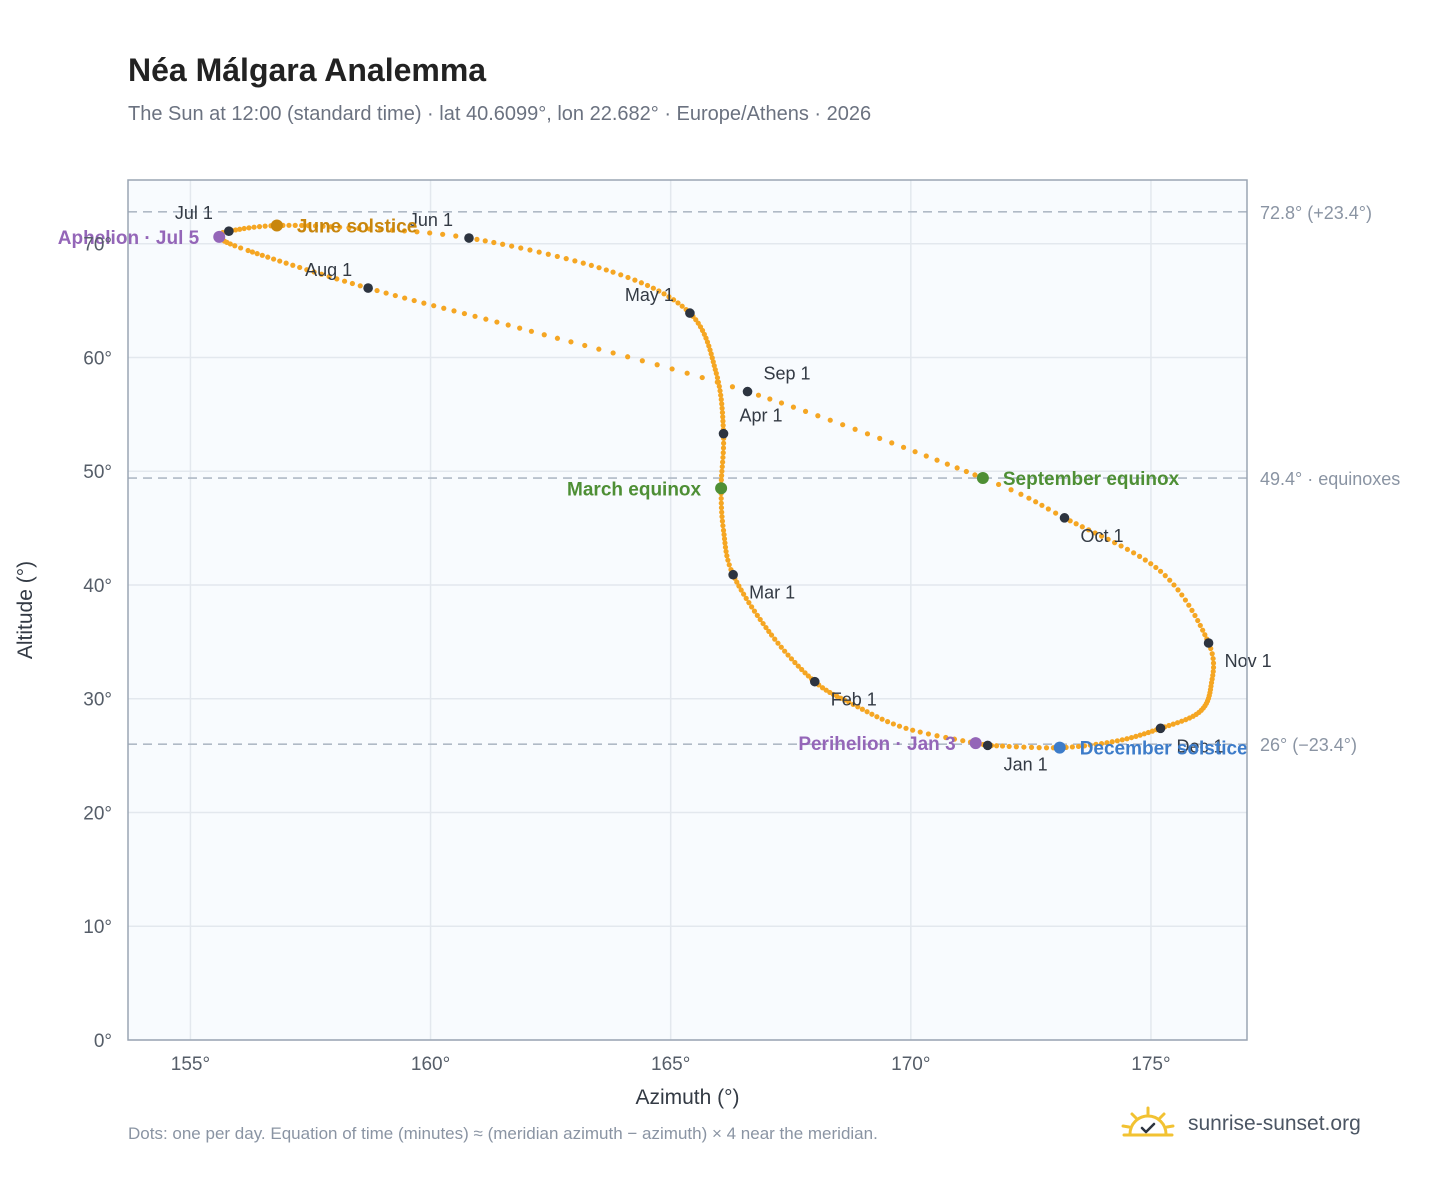 Image resolution: width=1448 pixels, height=1188 pixels. I want to click on brand: sunrise-sunset.org, so click(1240, 1124).